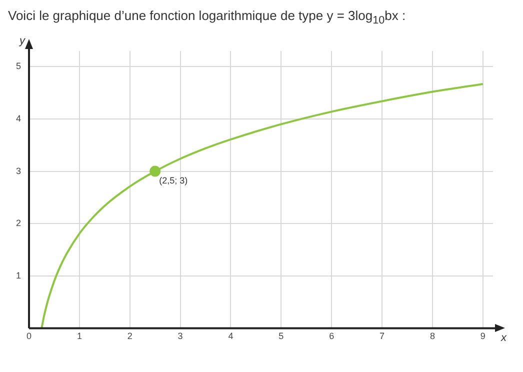 This screenshot has height=372, width=523. Describe the element at coordinates (19, 275) in the screenshot. I see `y-tick-label: 1` at that location.